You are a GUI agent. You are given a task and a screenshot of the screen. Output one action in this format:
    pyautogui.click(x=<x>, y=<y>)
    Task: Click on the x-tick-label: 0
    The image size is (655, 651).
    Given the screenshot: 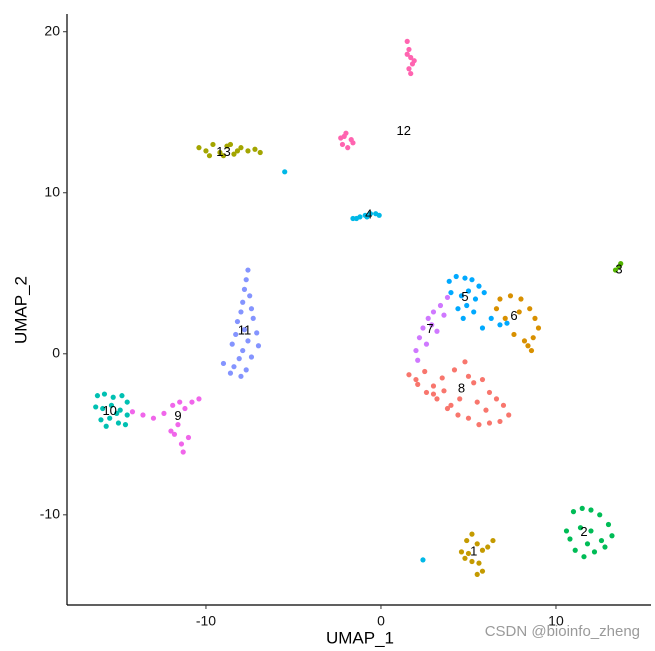 What is the action you would take?
    pyautogui.click(x=381, y=621)
    